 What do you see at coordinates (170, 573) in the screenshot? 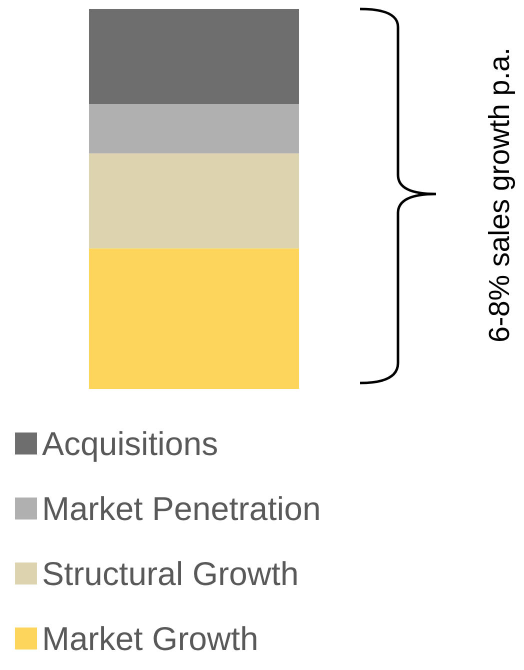
I see `legend-label: Structural Growth` at bounding box center [170, 573].